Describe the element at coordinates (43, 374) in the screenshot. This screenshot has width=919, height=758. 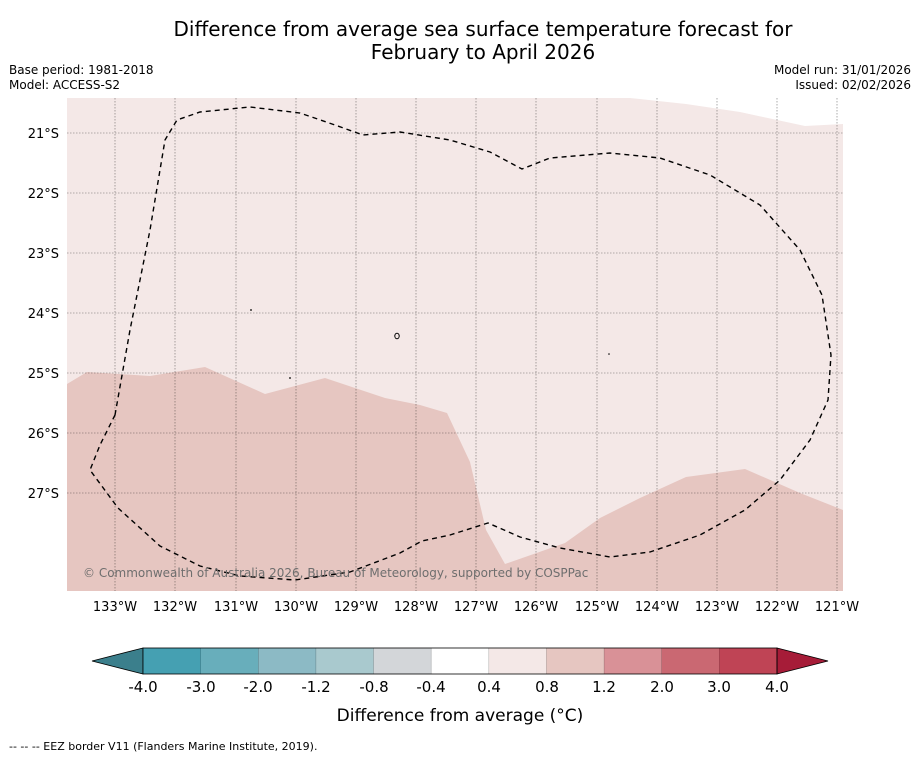
I see `lat-label: 25°S` at that location.